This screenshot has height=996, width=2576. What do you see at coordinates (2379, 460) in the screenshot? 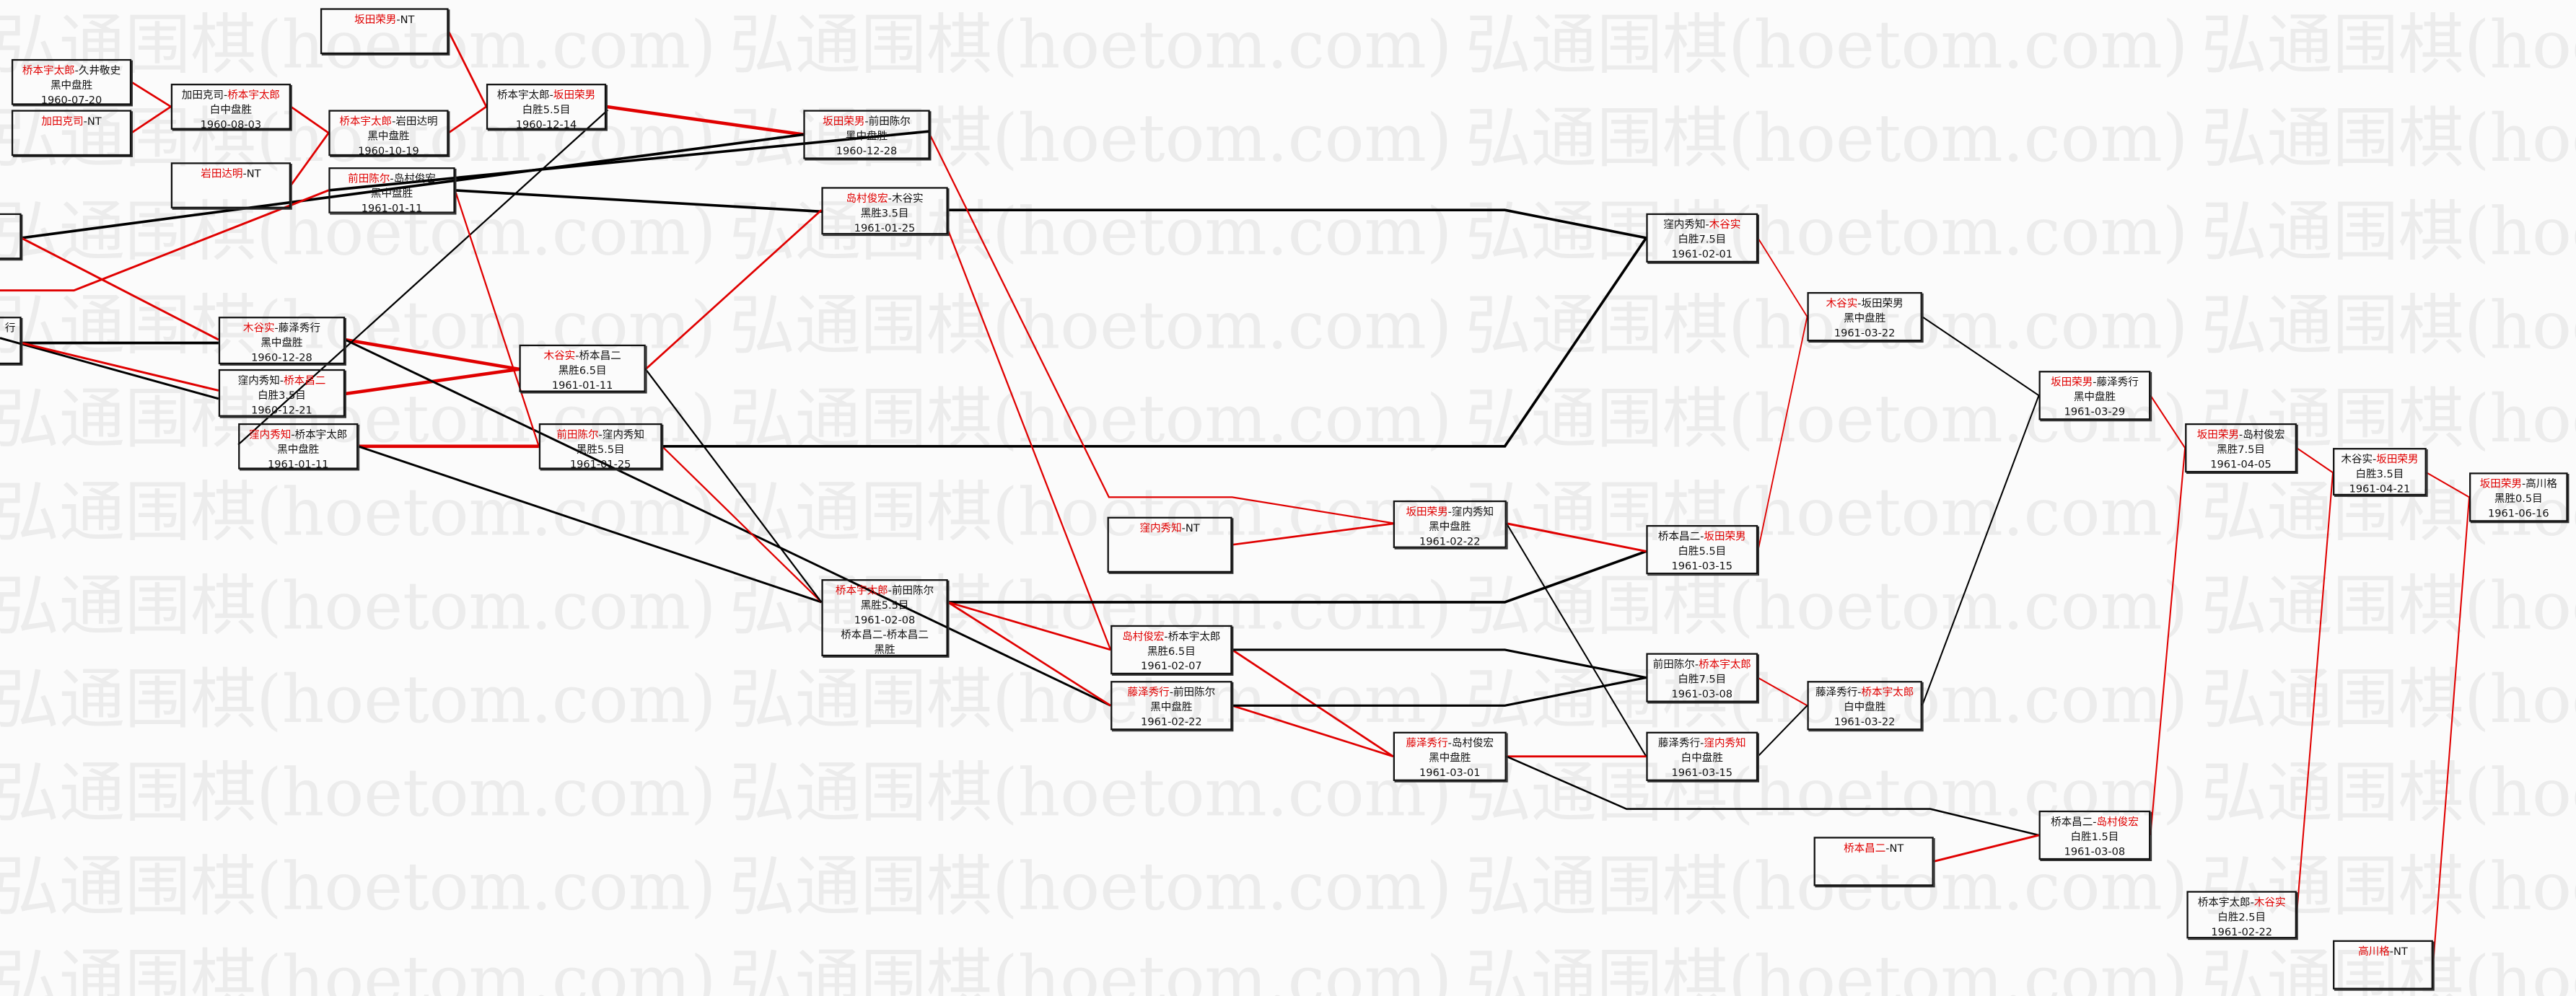
I see `players-line: 木谷实坂田荣男` at bounding box center [2379, 460].